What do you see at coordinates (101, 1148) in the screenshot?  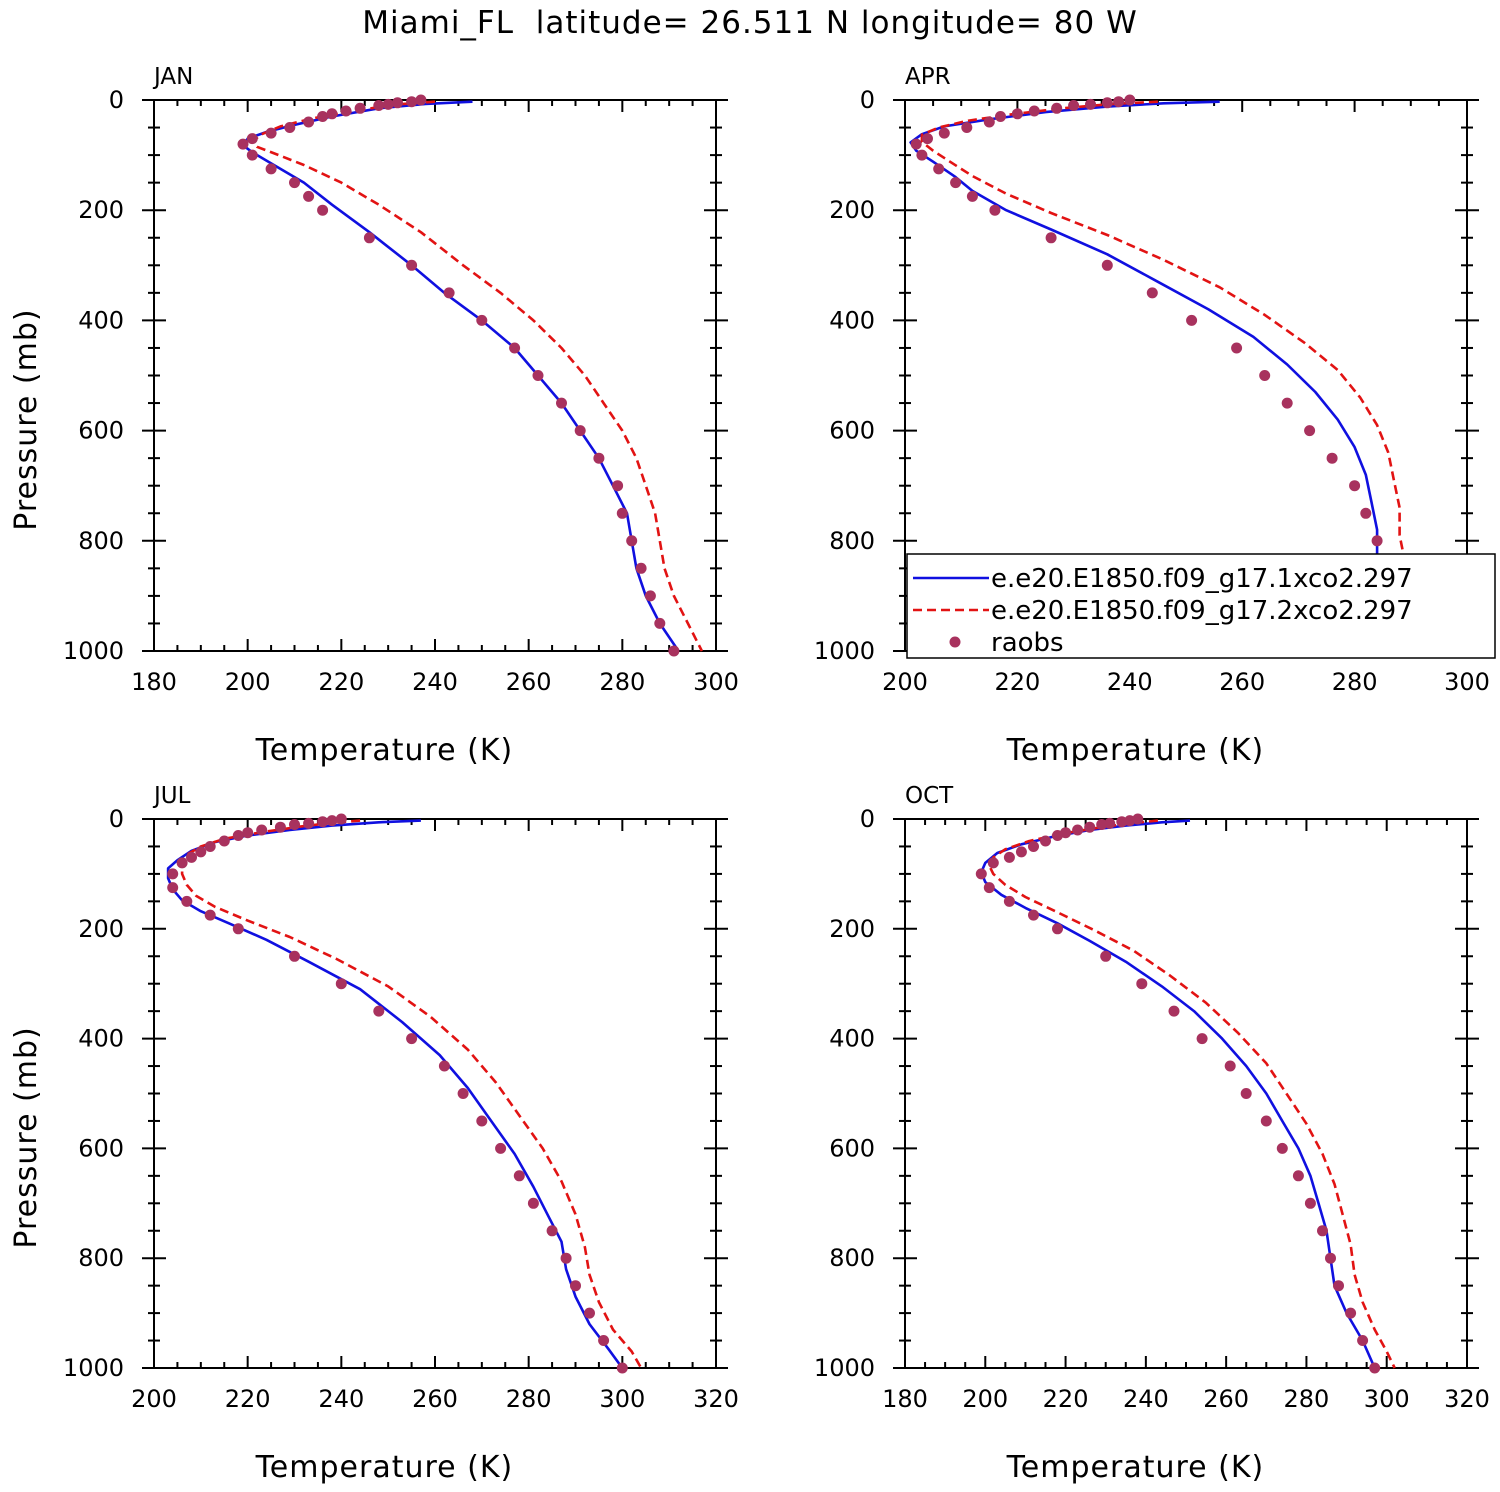 I see `y-tick-label: 600` at bounding box center [101, 1148].